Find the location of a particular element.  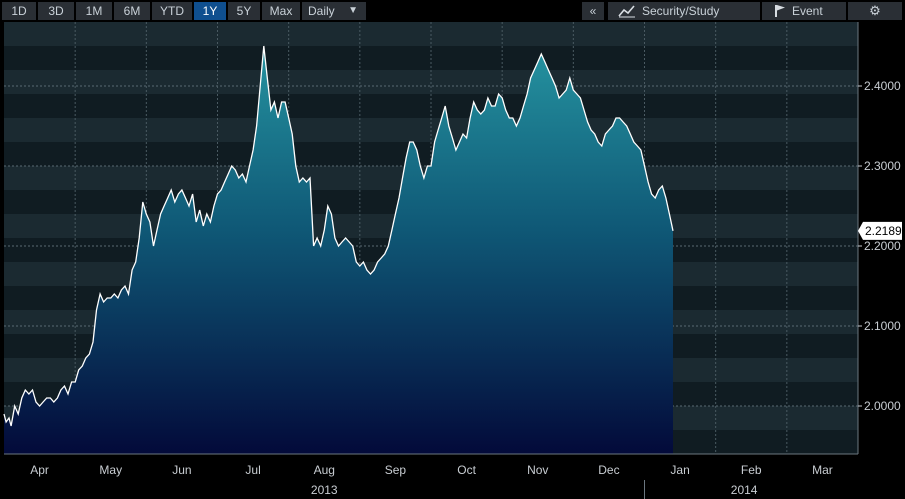

y-tick-label: 2.4000 is located at coordinates (882, 86).